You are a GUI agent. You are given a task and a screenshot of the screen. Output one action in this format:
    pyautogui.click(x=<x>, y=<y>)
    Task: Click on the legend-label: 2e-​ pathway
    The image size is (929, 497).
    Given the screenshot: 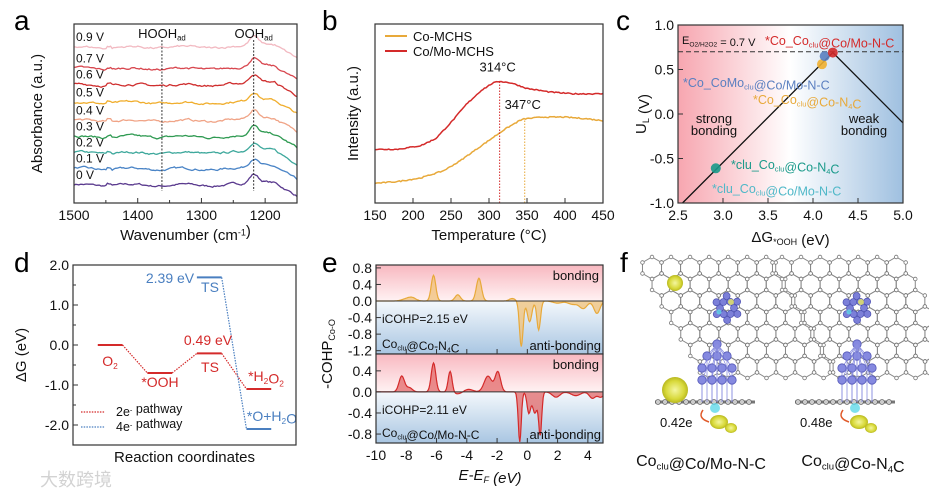 What is the action you would take?
    pyautogui.click(x=149, y=410)
    